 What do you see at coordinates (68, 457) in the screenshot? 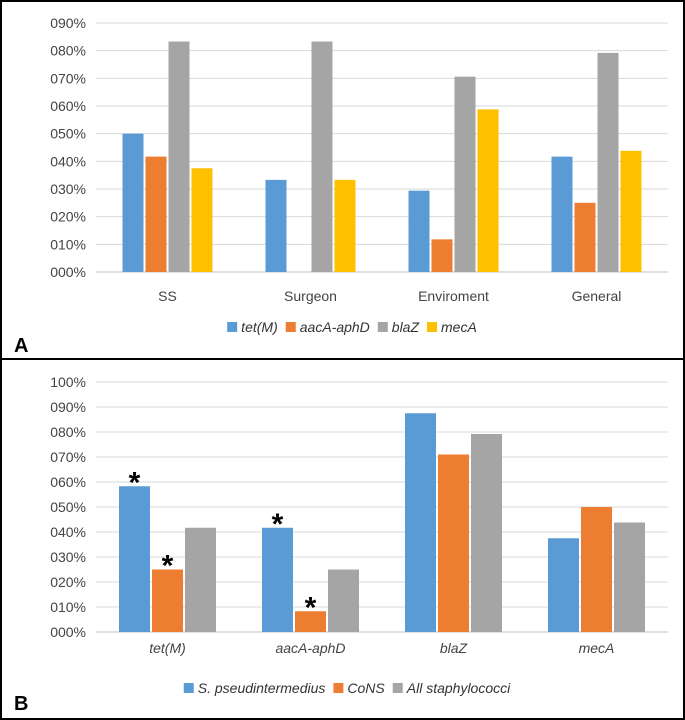
I see `chart-b-y-tick-label: 070%` at bounding box center [68, 457].